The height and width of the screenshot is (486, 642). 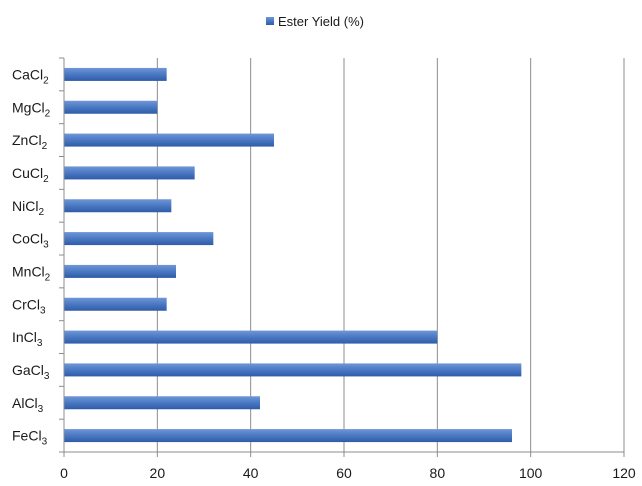 I want to click on y-category-label: AlCl3, so click(x=28, y=405).